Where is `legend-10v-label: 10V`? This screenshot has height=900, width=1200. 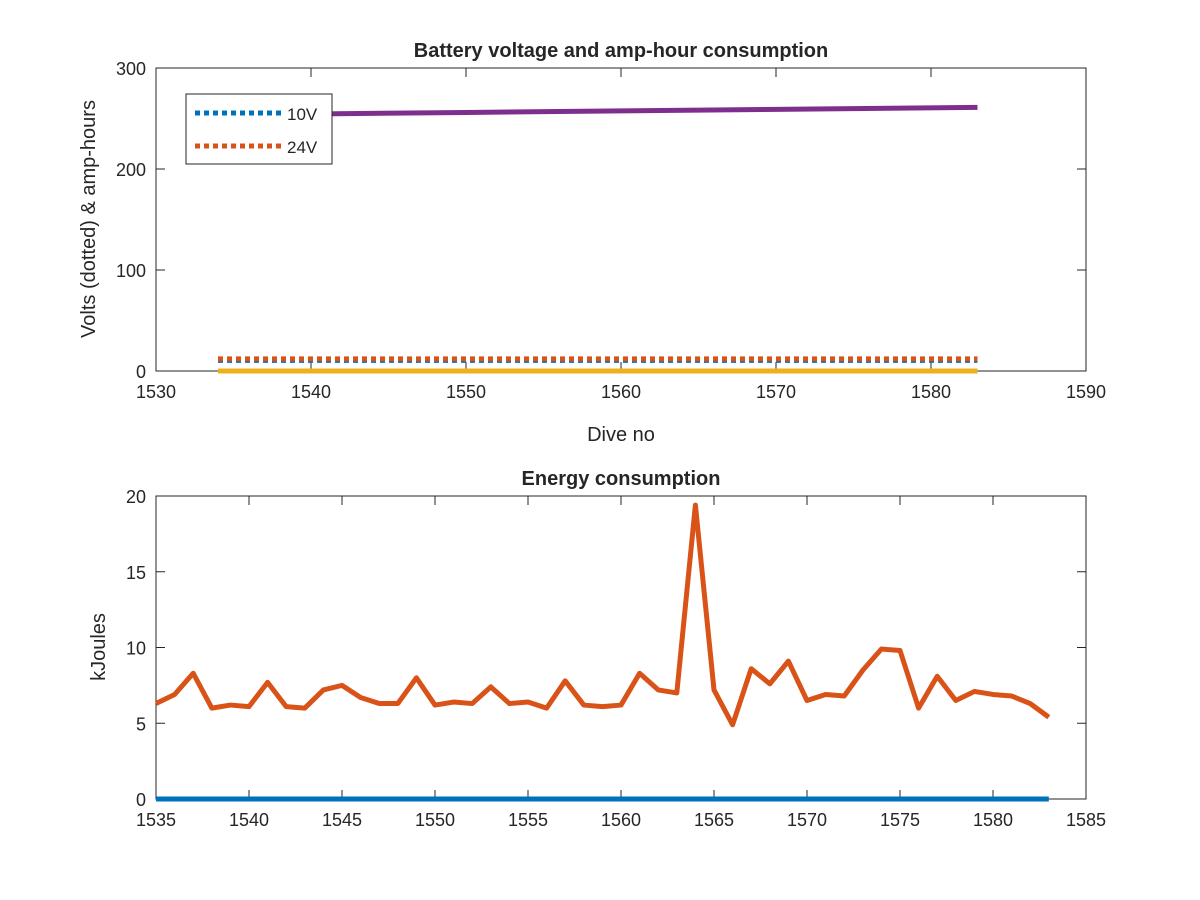
legend-10v-label: 10V is located at coordinates (302, 114).